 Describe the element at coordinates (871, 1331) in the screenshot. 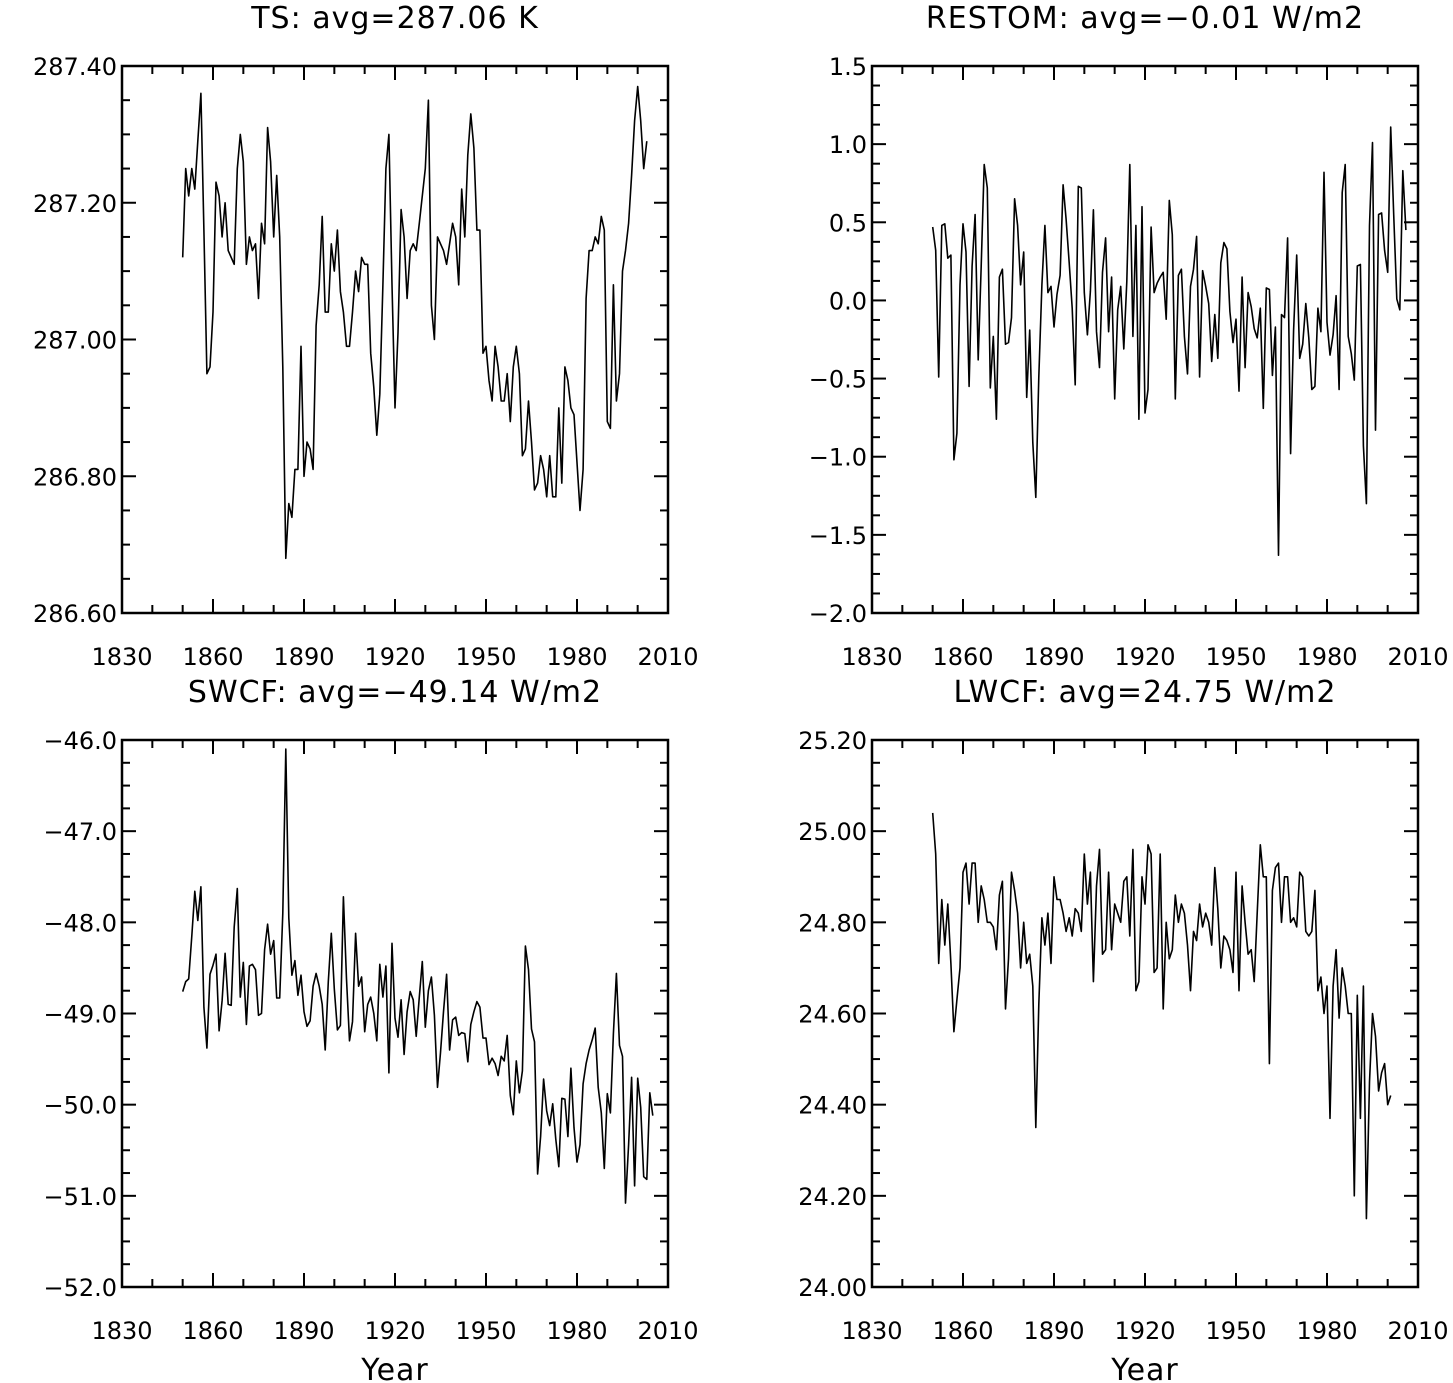

I see `panel-lwcf-x-tick-label: 1830` at that location.